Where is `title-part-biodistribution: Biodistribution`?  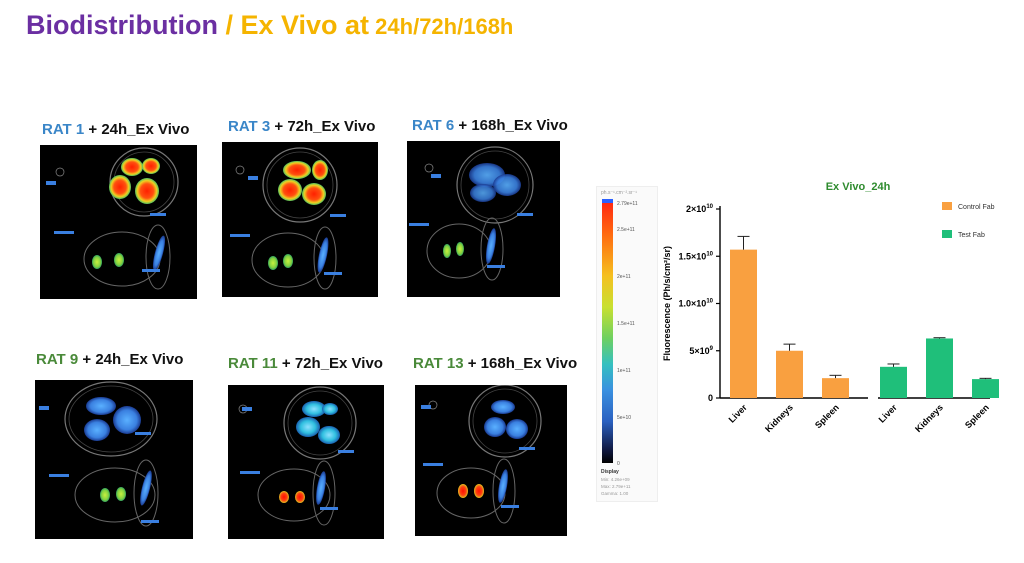
title-part-biodistribution: Biodistribution is located at coordinates (122, 25).